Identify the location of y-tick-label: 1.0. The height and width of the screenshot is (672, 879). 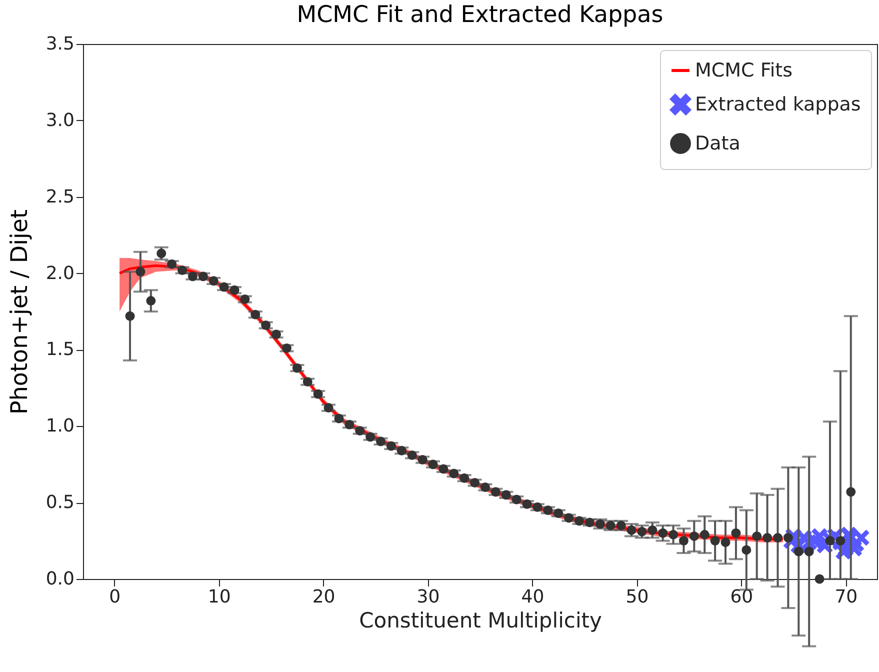
(60, 426).